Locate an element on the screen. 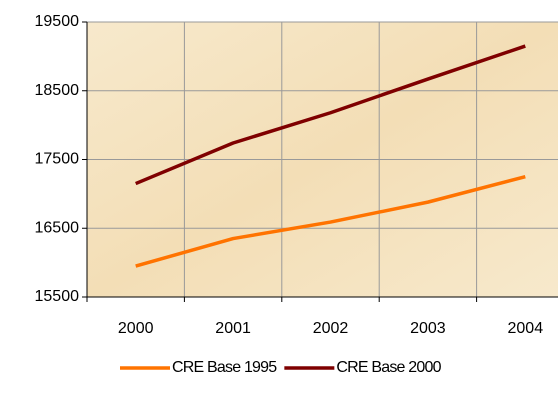 Image resolution: width=558 pixels, height=403 pixels. x-tick-label: 2004 is located at coordinates (526, 328).